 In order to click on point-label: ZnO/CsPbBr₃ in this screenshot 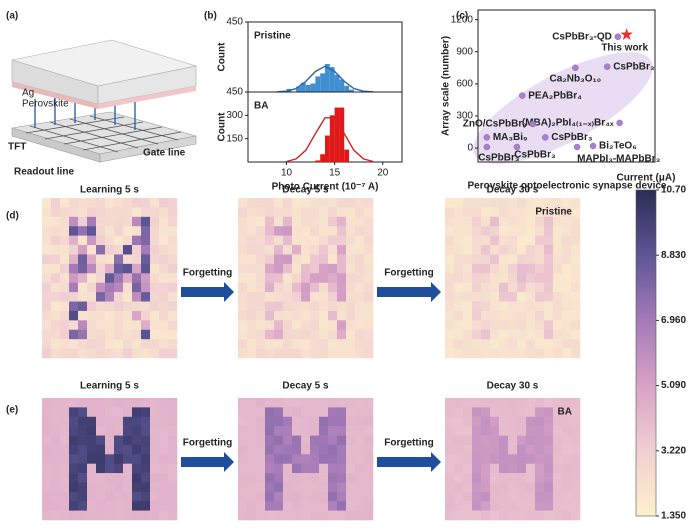, I will do `click(495, 124)`.